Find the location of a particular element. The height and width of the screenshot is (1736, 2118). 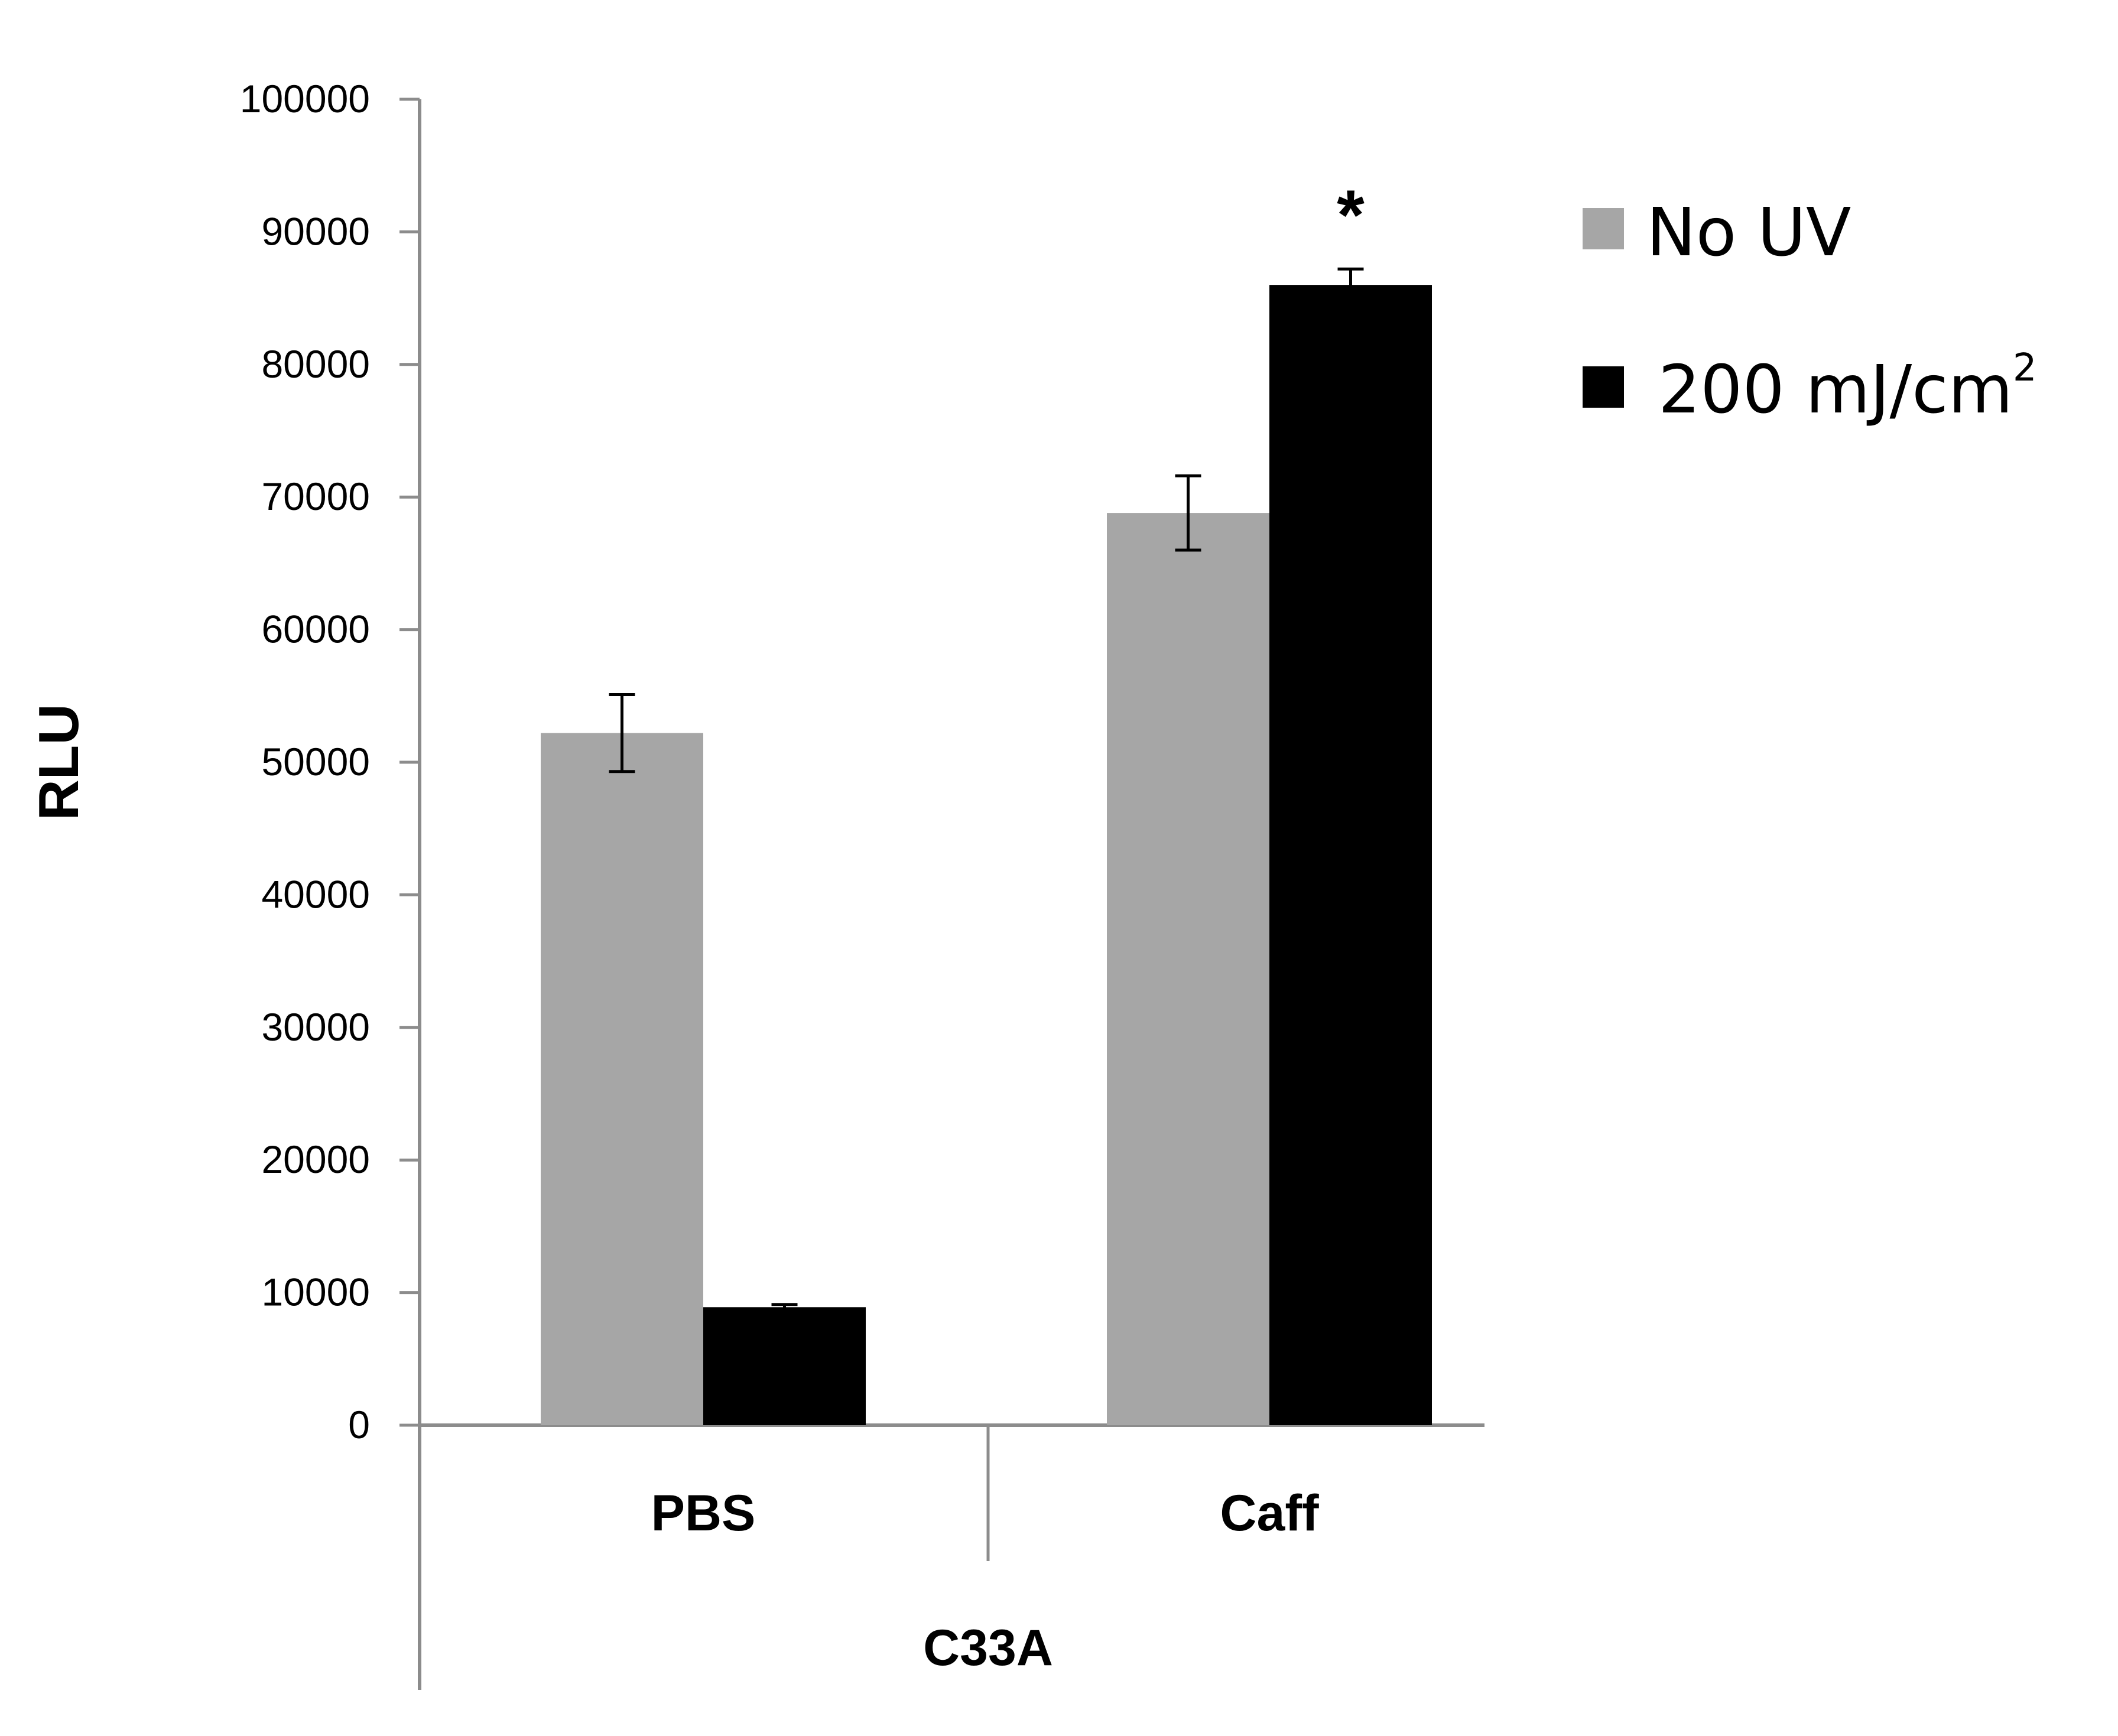

bar-pbs-no-uv is located at coordinates (622, 1079).